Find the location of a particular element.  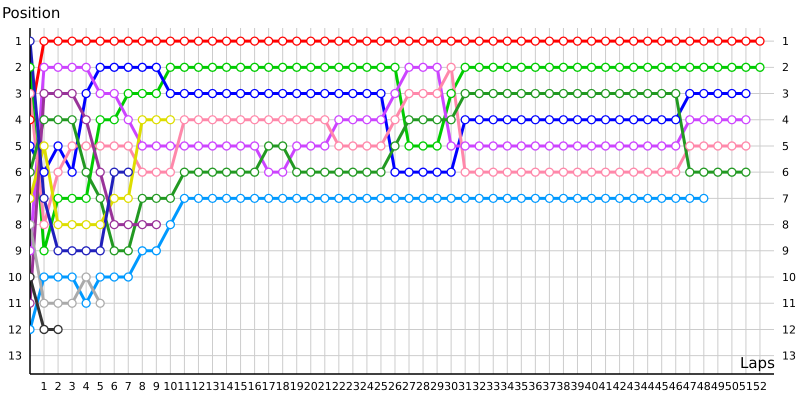

y2-tick-label: 6 is located at coordinates (785, 173).